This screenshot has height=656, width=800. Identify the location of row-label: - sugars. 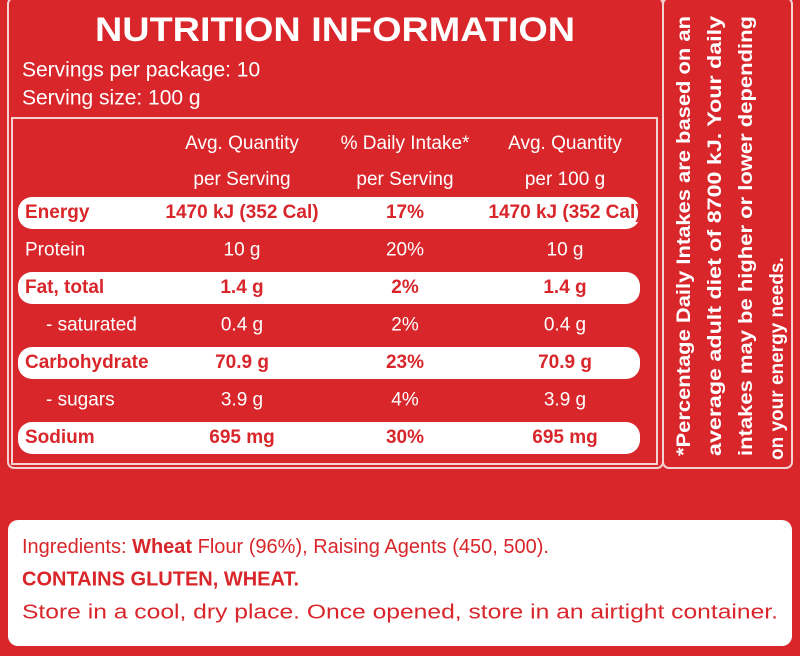
(80, 400).